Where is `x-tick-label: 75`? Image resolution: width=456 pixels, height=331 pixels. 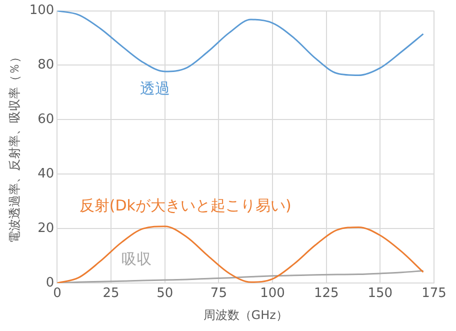
x-tick-label: 75 is located at coordinates (218, 294).